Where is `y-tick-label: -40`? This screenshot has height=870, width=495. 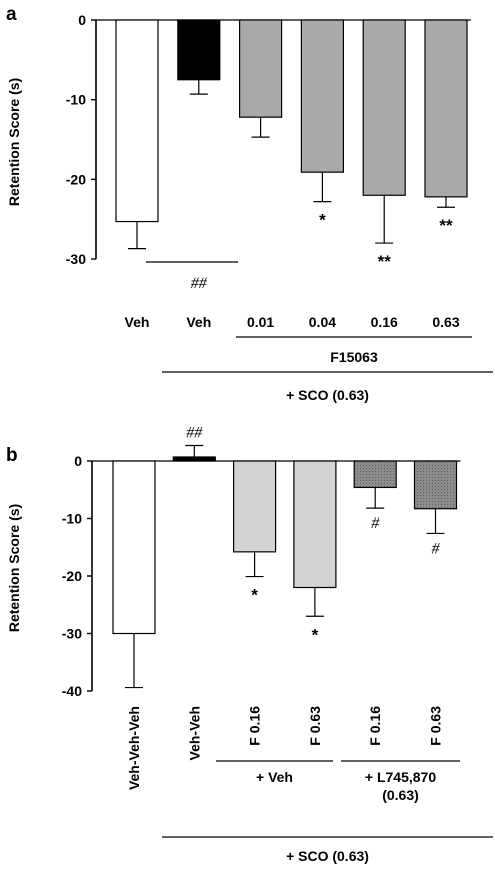 y-tick-label: -40 is located at coordinates (72, 691).